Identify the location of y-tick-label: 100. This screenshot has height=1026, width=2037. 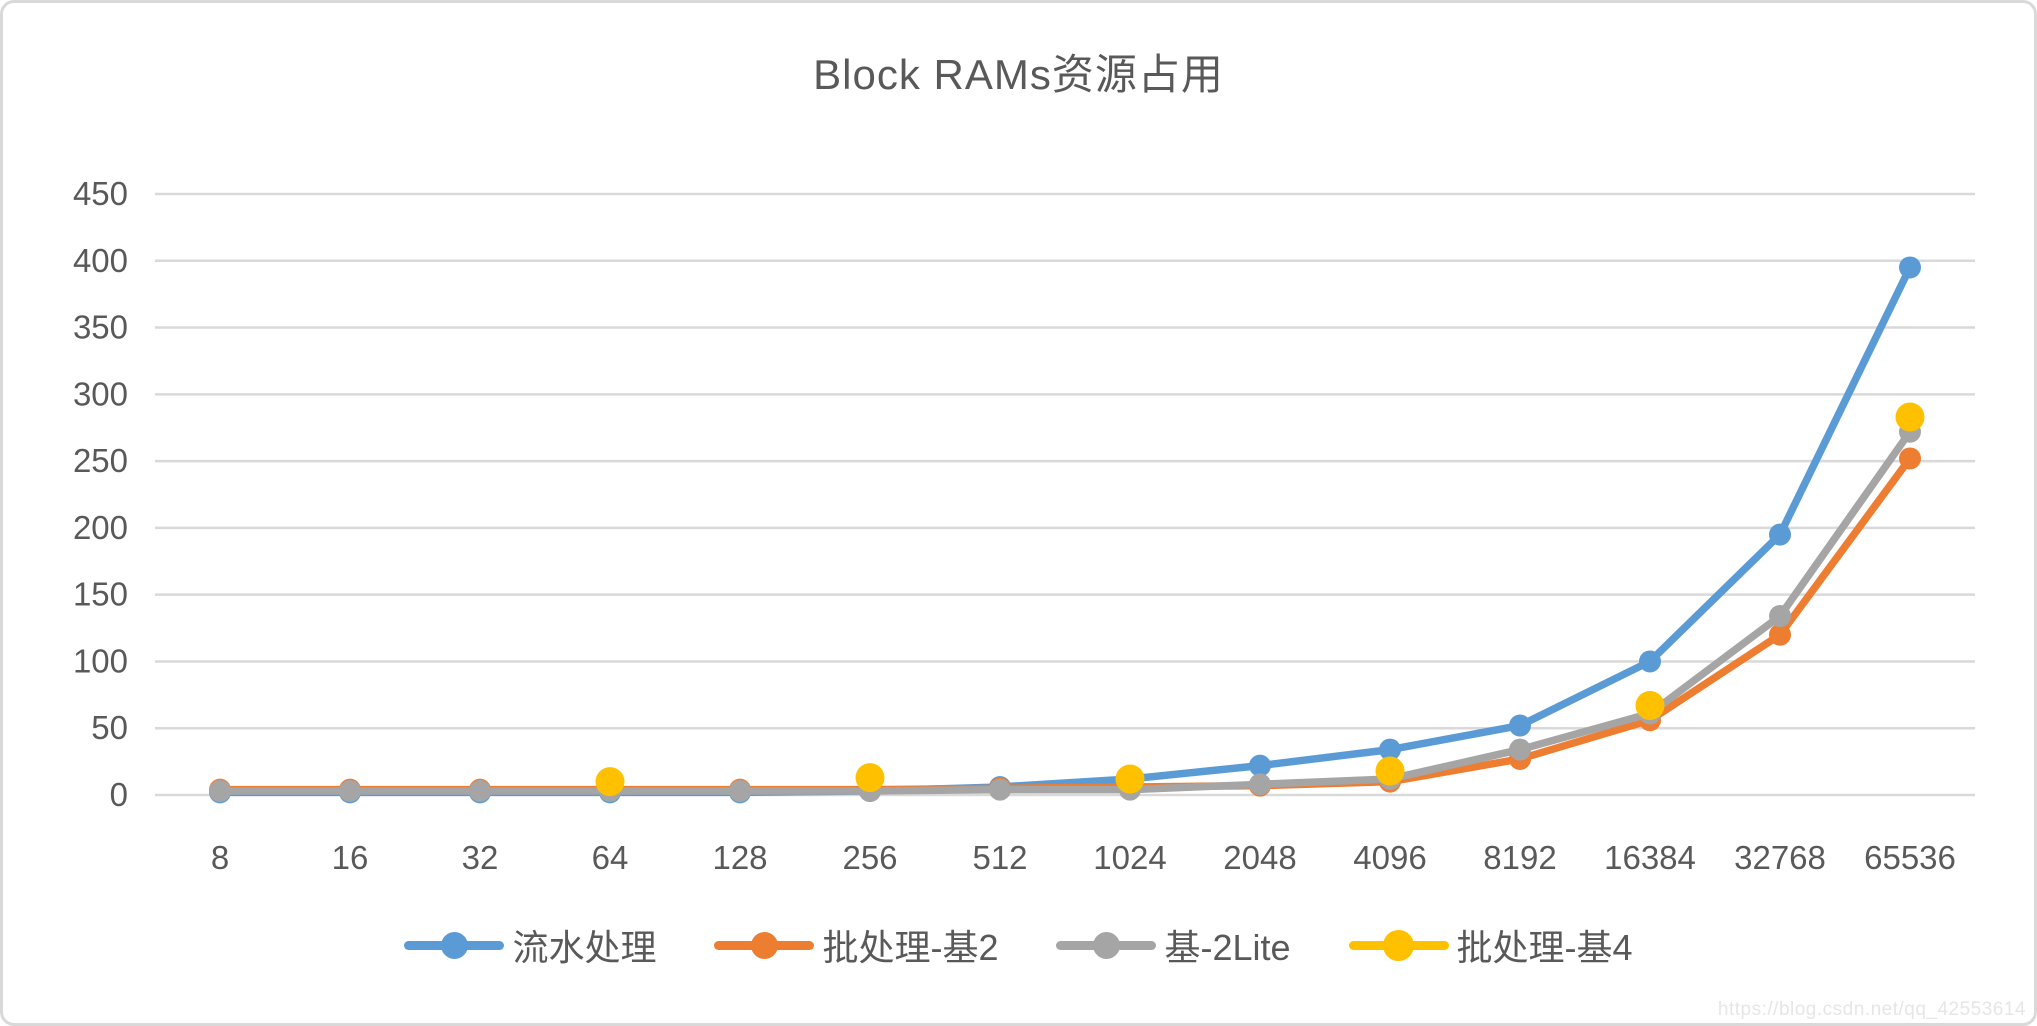
(100, 660).